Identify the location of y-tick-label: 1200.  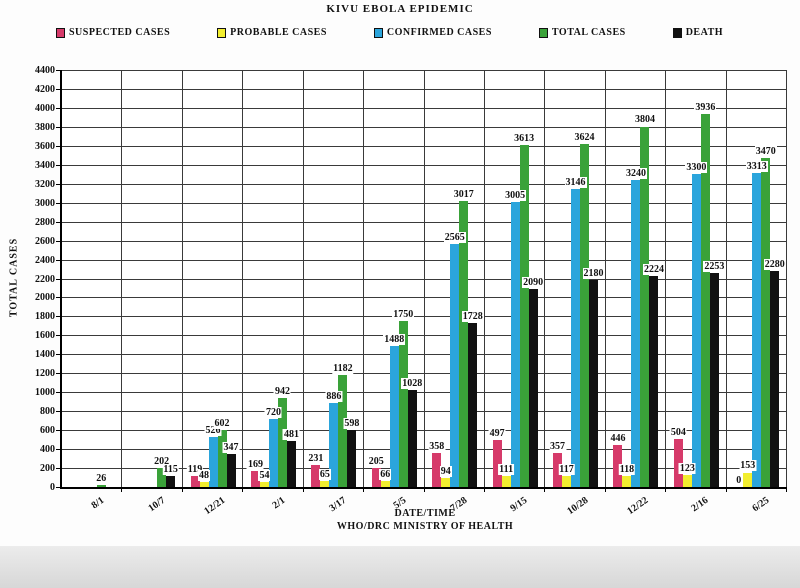
(45, 374).